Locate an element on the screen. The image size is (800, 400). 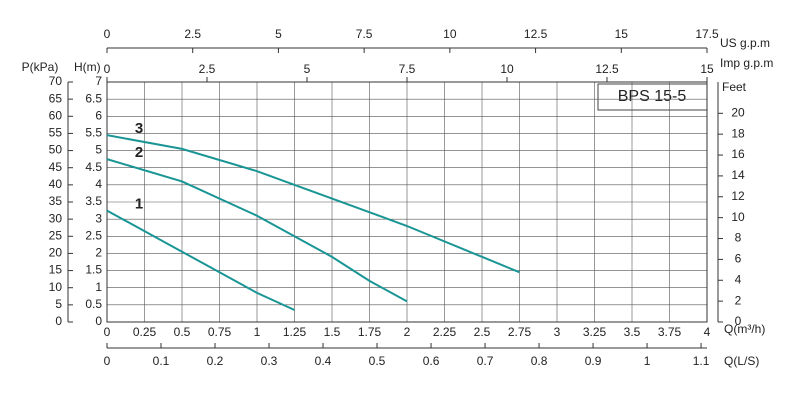
x-tick-label: 0.5 is located at coordinates (182, 332).